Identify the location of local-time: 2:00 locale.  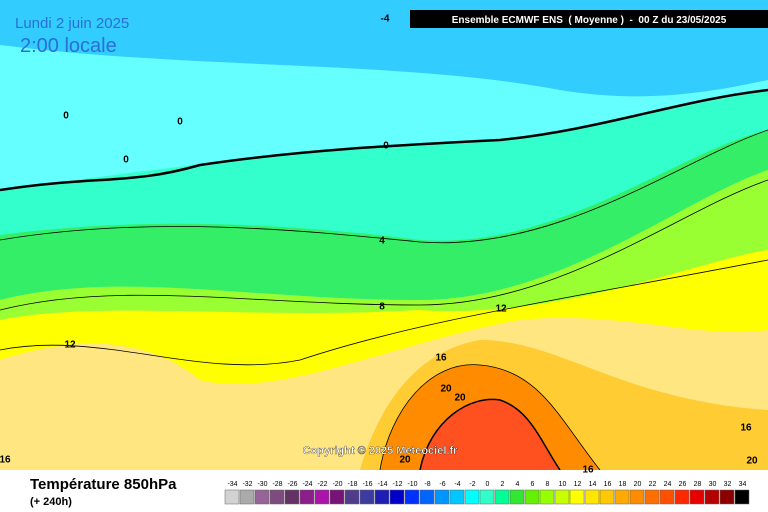
(68, 46).